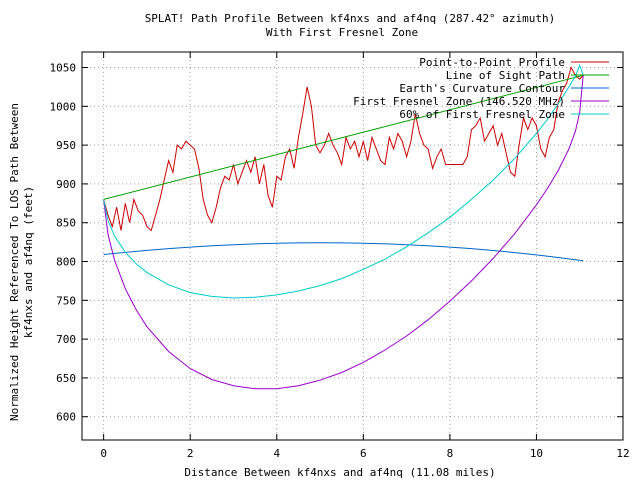 The height and width of the screenshot is (480, 640). What do you see at coordinates (276, 453) in the screenshot?
I see `x-tick-label: 4` at bounding box center [276, 453].